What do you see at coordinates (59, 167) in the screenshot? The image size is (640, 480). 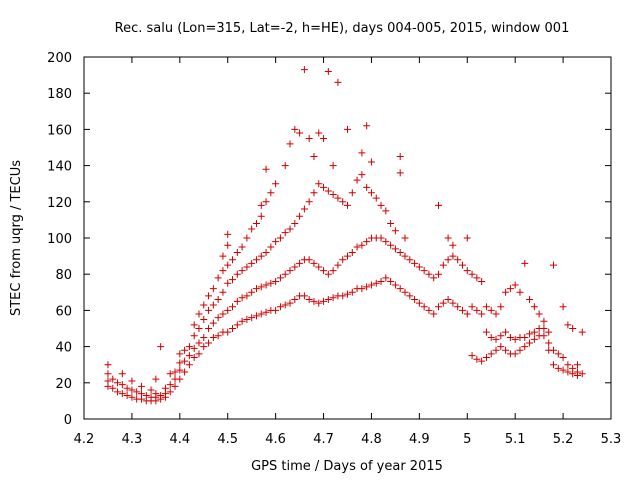 I see `y-tick-label: 140` at bounding box center [59, 167].